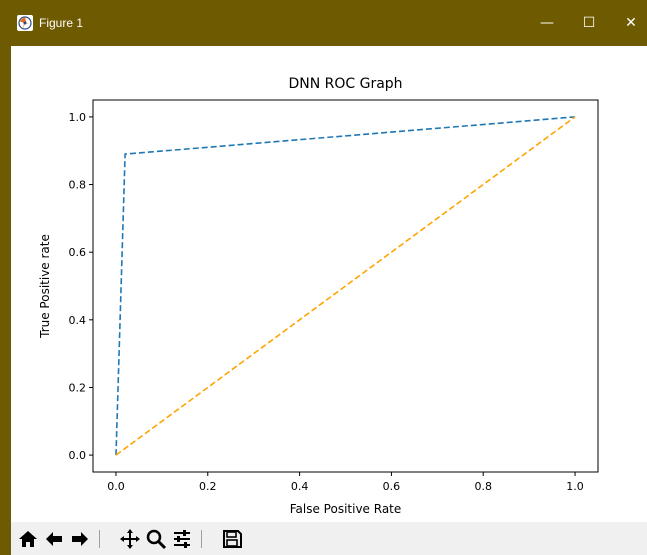  I want to click on app-icon, so click(25, 23).